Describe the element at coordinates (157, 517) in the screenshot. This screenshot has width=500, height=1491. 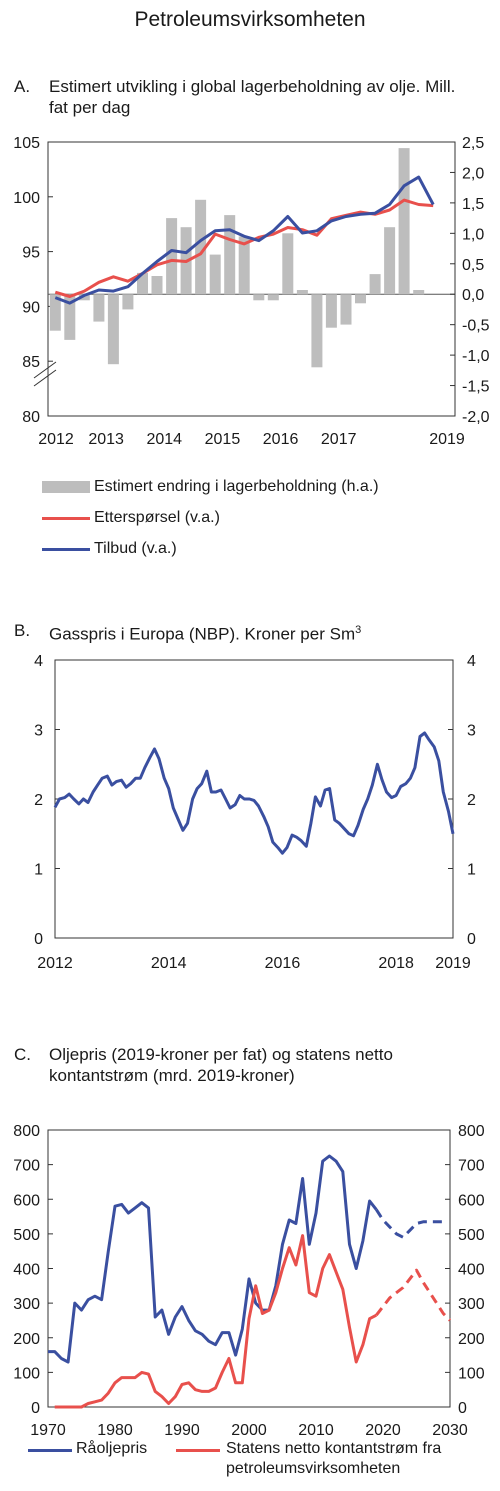
I see `legend-a-label-demand: Etterspørsel (v.a.)` at that location.